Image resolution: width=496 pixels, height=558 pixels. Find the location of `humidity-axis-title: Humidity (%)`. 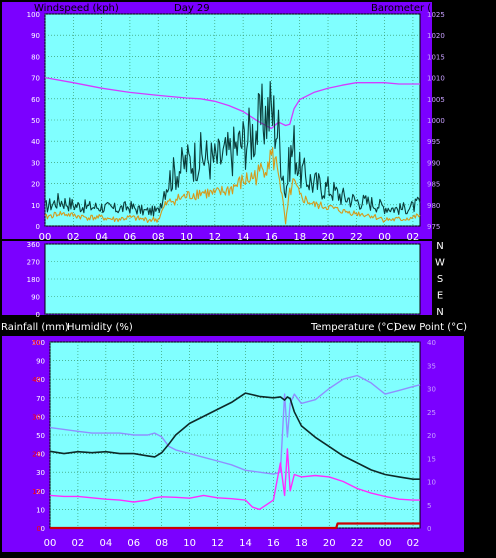

humidity-axis-title: Humidity (%) is located at coordinates (100, 327).